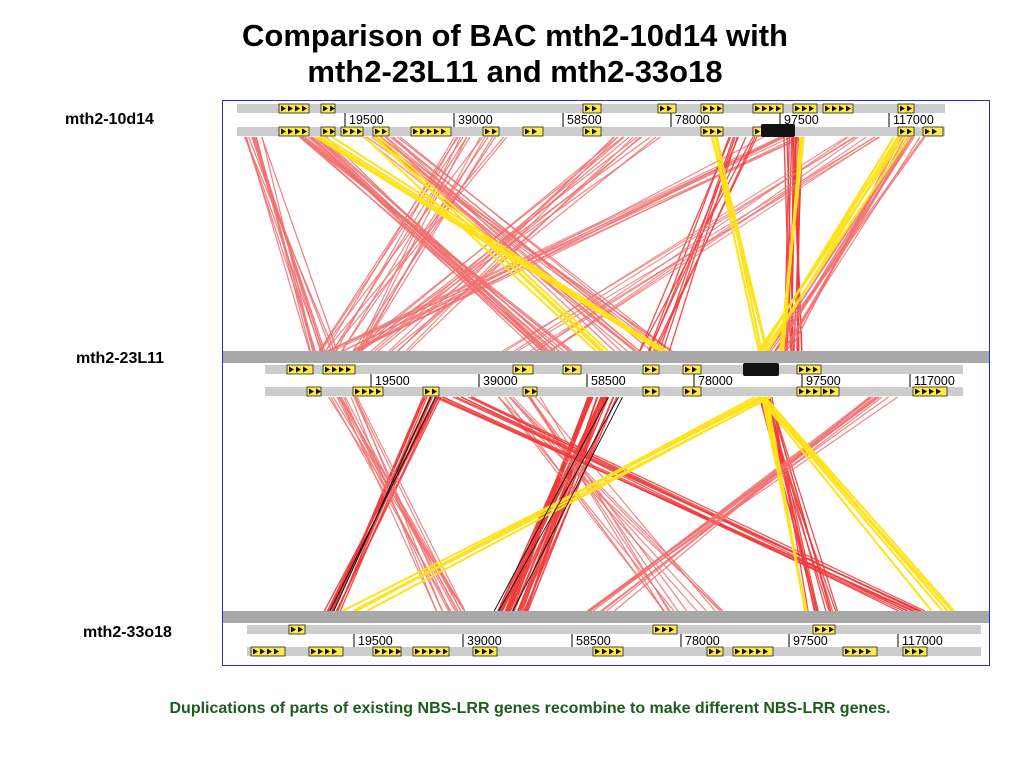  Describe the element at coordinates (692, 120) in the screenshot. I see `tick-label: 78000` at that location.